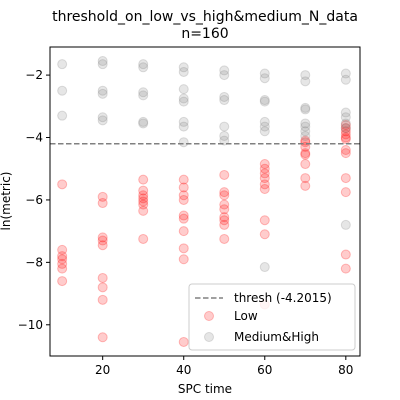 This screenshot has width=400, height=400. Describe the element at coordinates (209, 337) in the screenshot. I see `legend-medium-high-swatch` at that location.